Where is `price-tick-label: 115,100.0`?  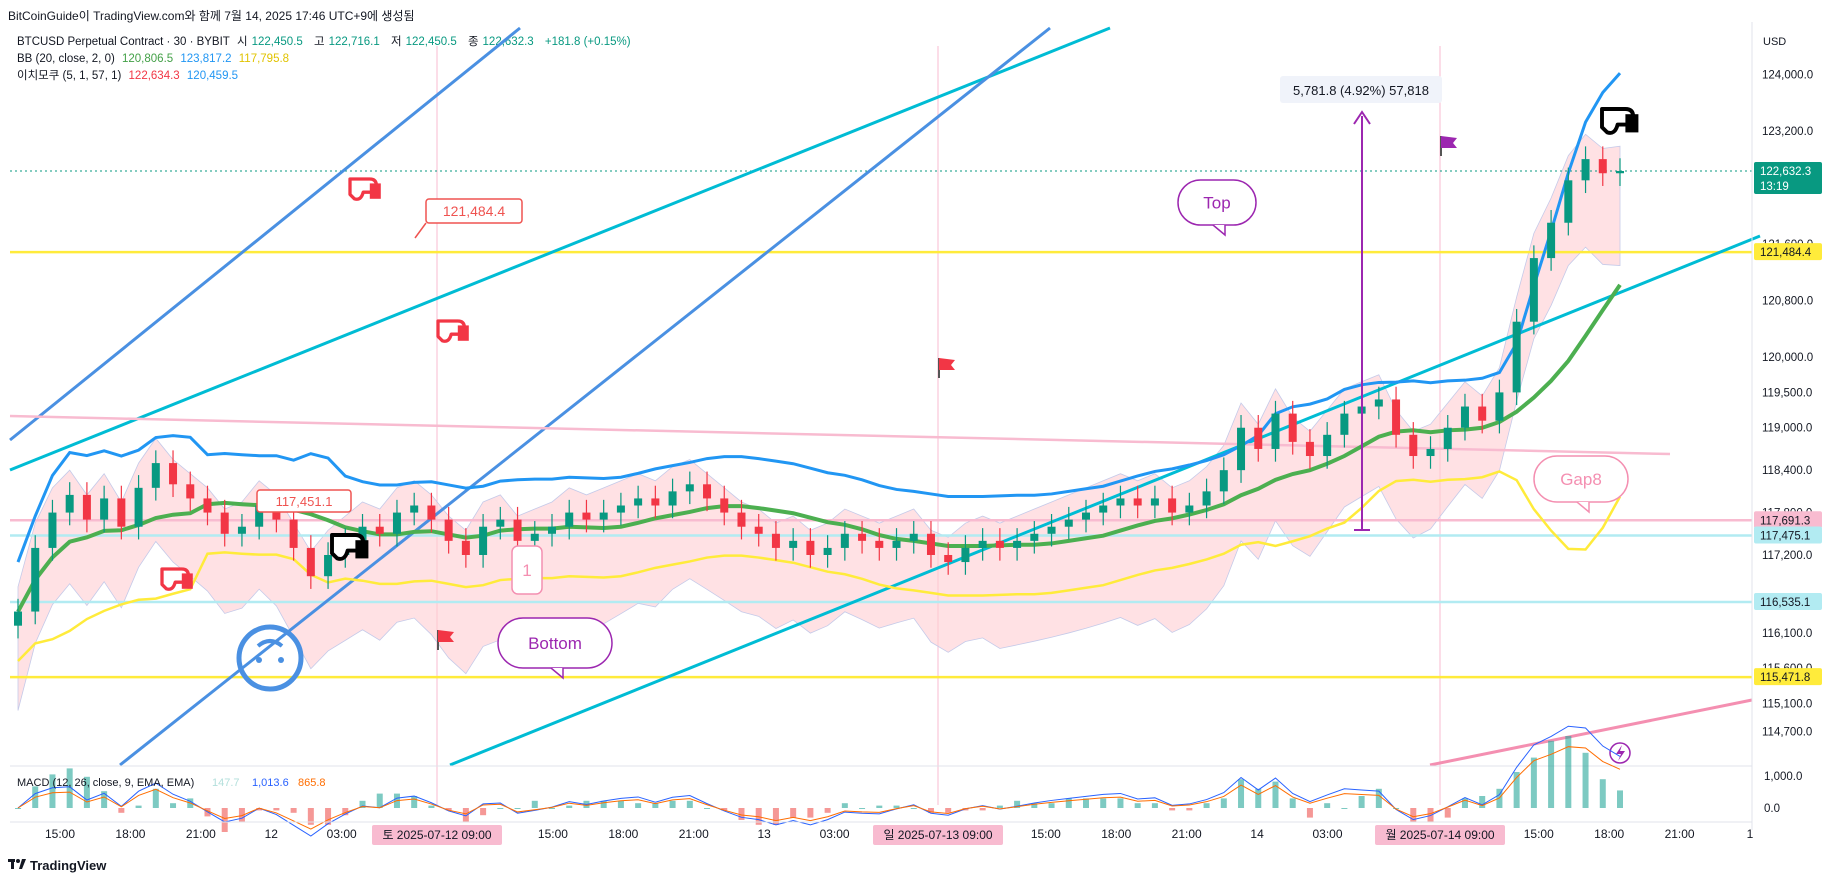 price-tick-label: 115,100.0 is located at coordinates (1787, 704).